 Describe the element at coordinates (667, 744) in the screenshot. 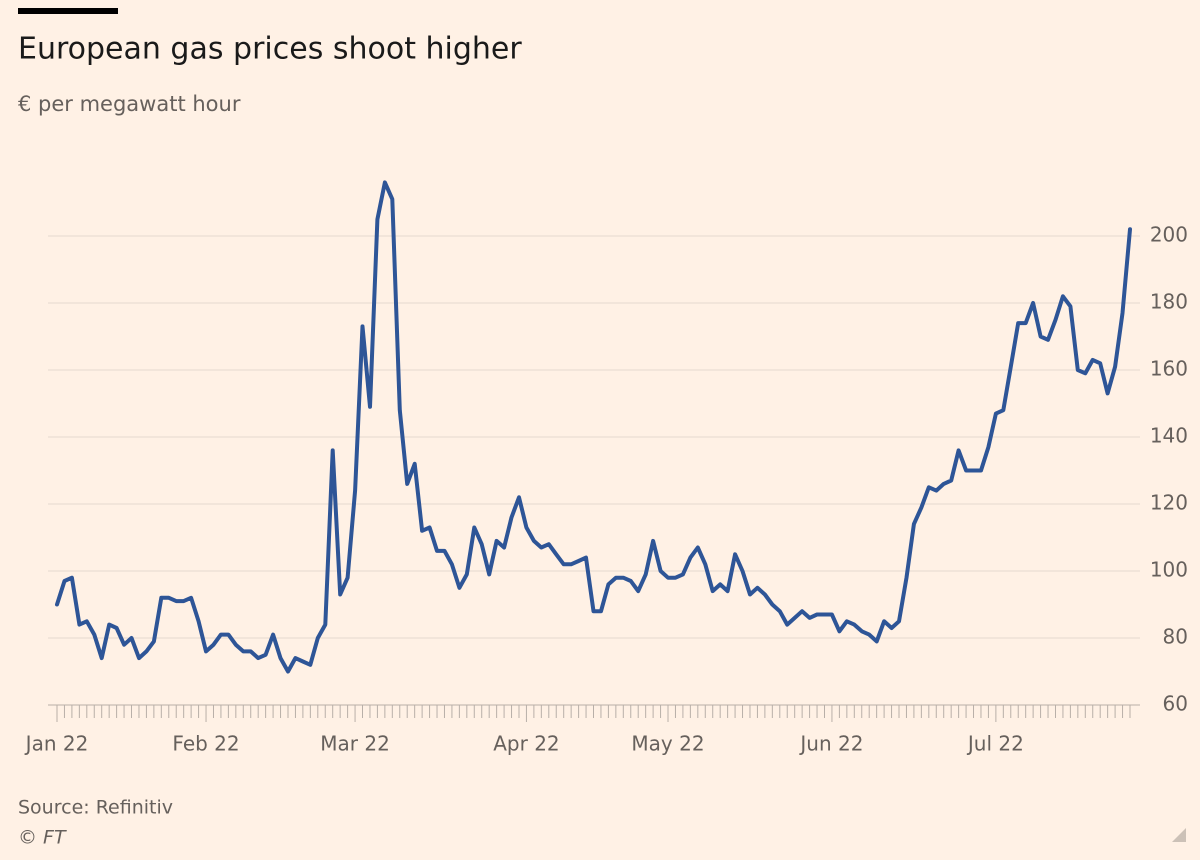

I see `x-tick-label: May 22` at that location.